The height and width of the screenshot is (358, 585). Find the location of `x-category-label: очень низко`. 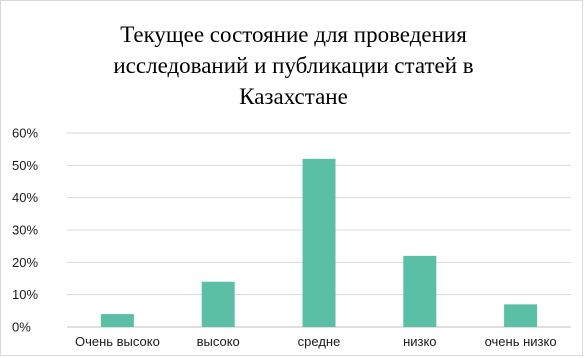

x-category-label: очень низко is located at coordinates (521, 341).